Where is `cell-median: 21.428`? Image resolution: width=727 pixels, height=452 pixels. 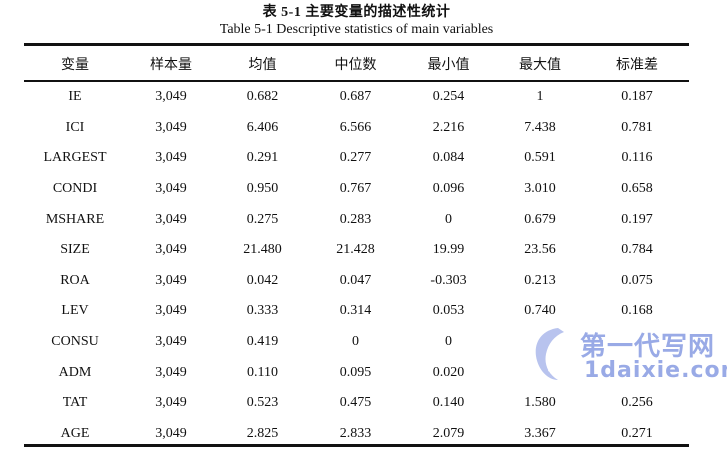
cell-median: 21.428 is located at coordinates (355, 250).